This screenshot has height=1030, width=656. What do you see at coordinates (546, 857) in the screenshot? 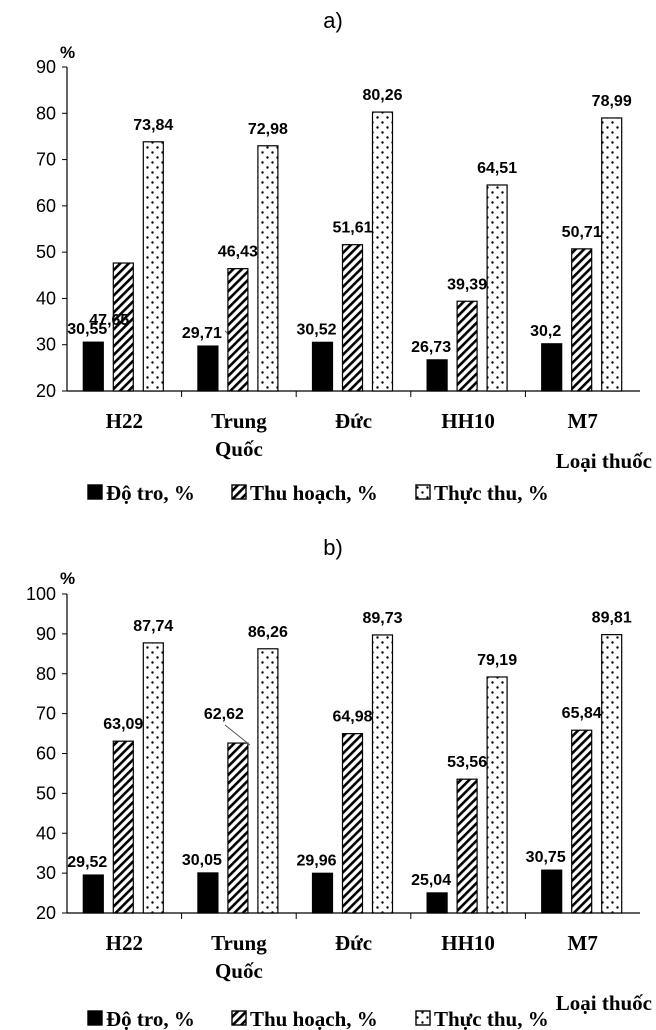
I see `data-label: 30,75` at bounding box center [546, 857].